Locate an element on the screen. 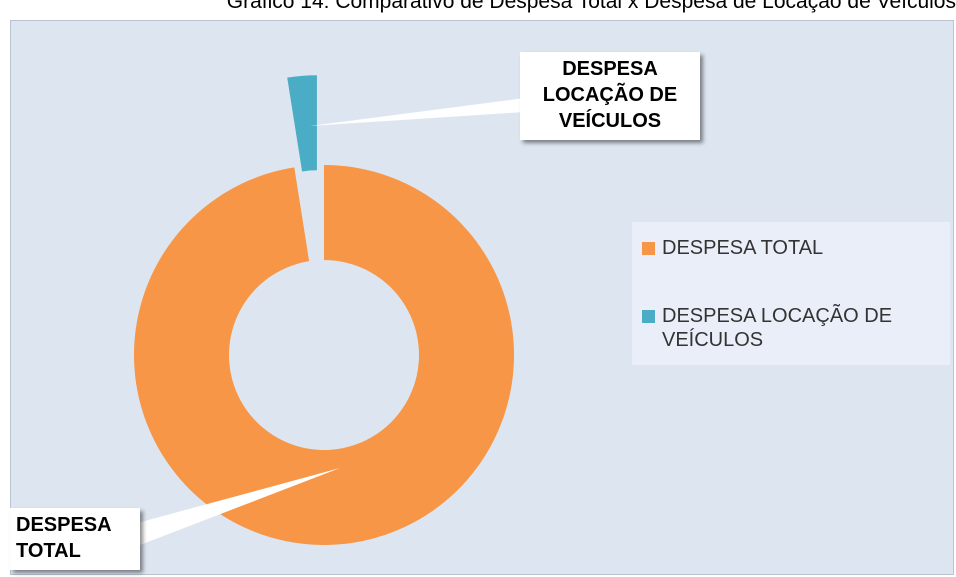  legend: DESPESA TOTAL DESPESA LOCAÇÃO DE VEÍCULOS is located at coordinates (791, 293).